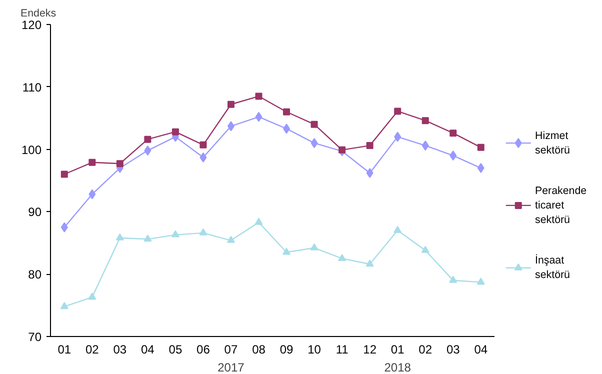  I want to click on x-tick-label: 05, so click(175, 349).